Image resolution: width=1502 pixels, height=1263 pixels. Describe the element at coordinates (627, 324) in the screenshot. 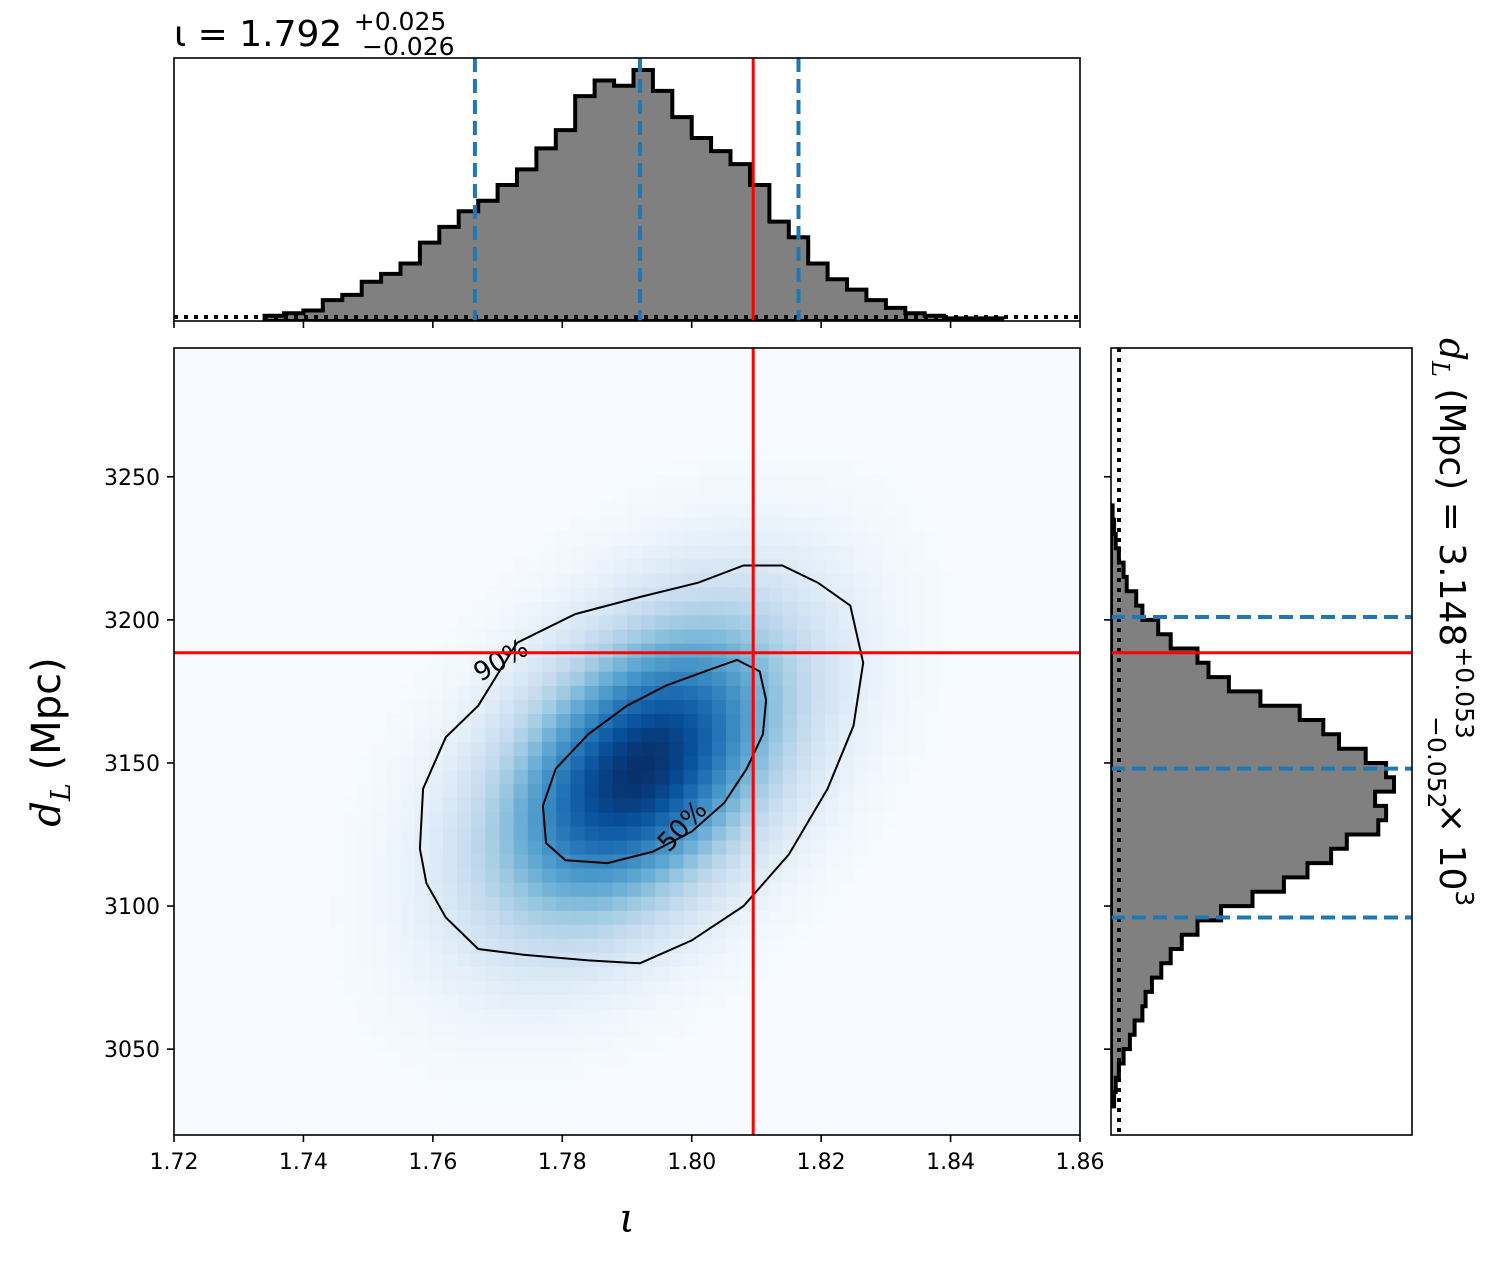

I see `iota-panel-ticks` at that location.